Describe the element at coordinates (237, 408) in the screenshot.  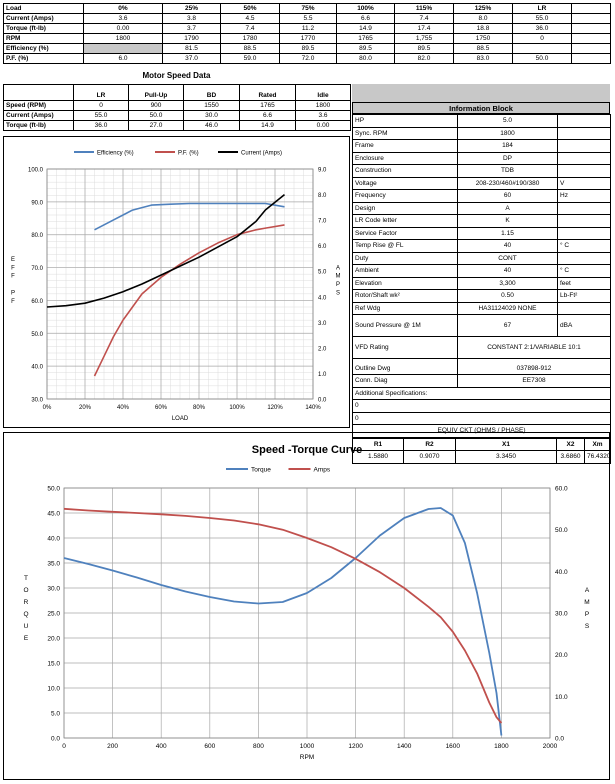
I see `x-tick-label: 100%` at that location.